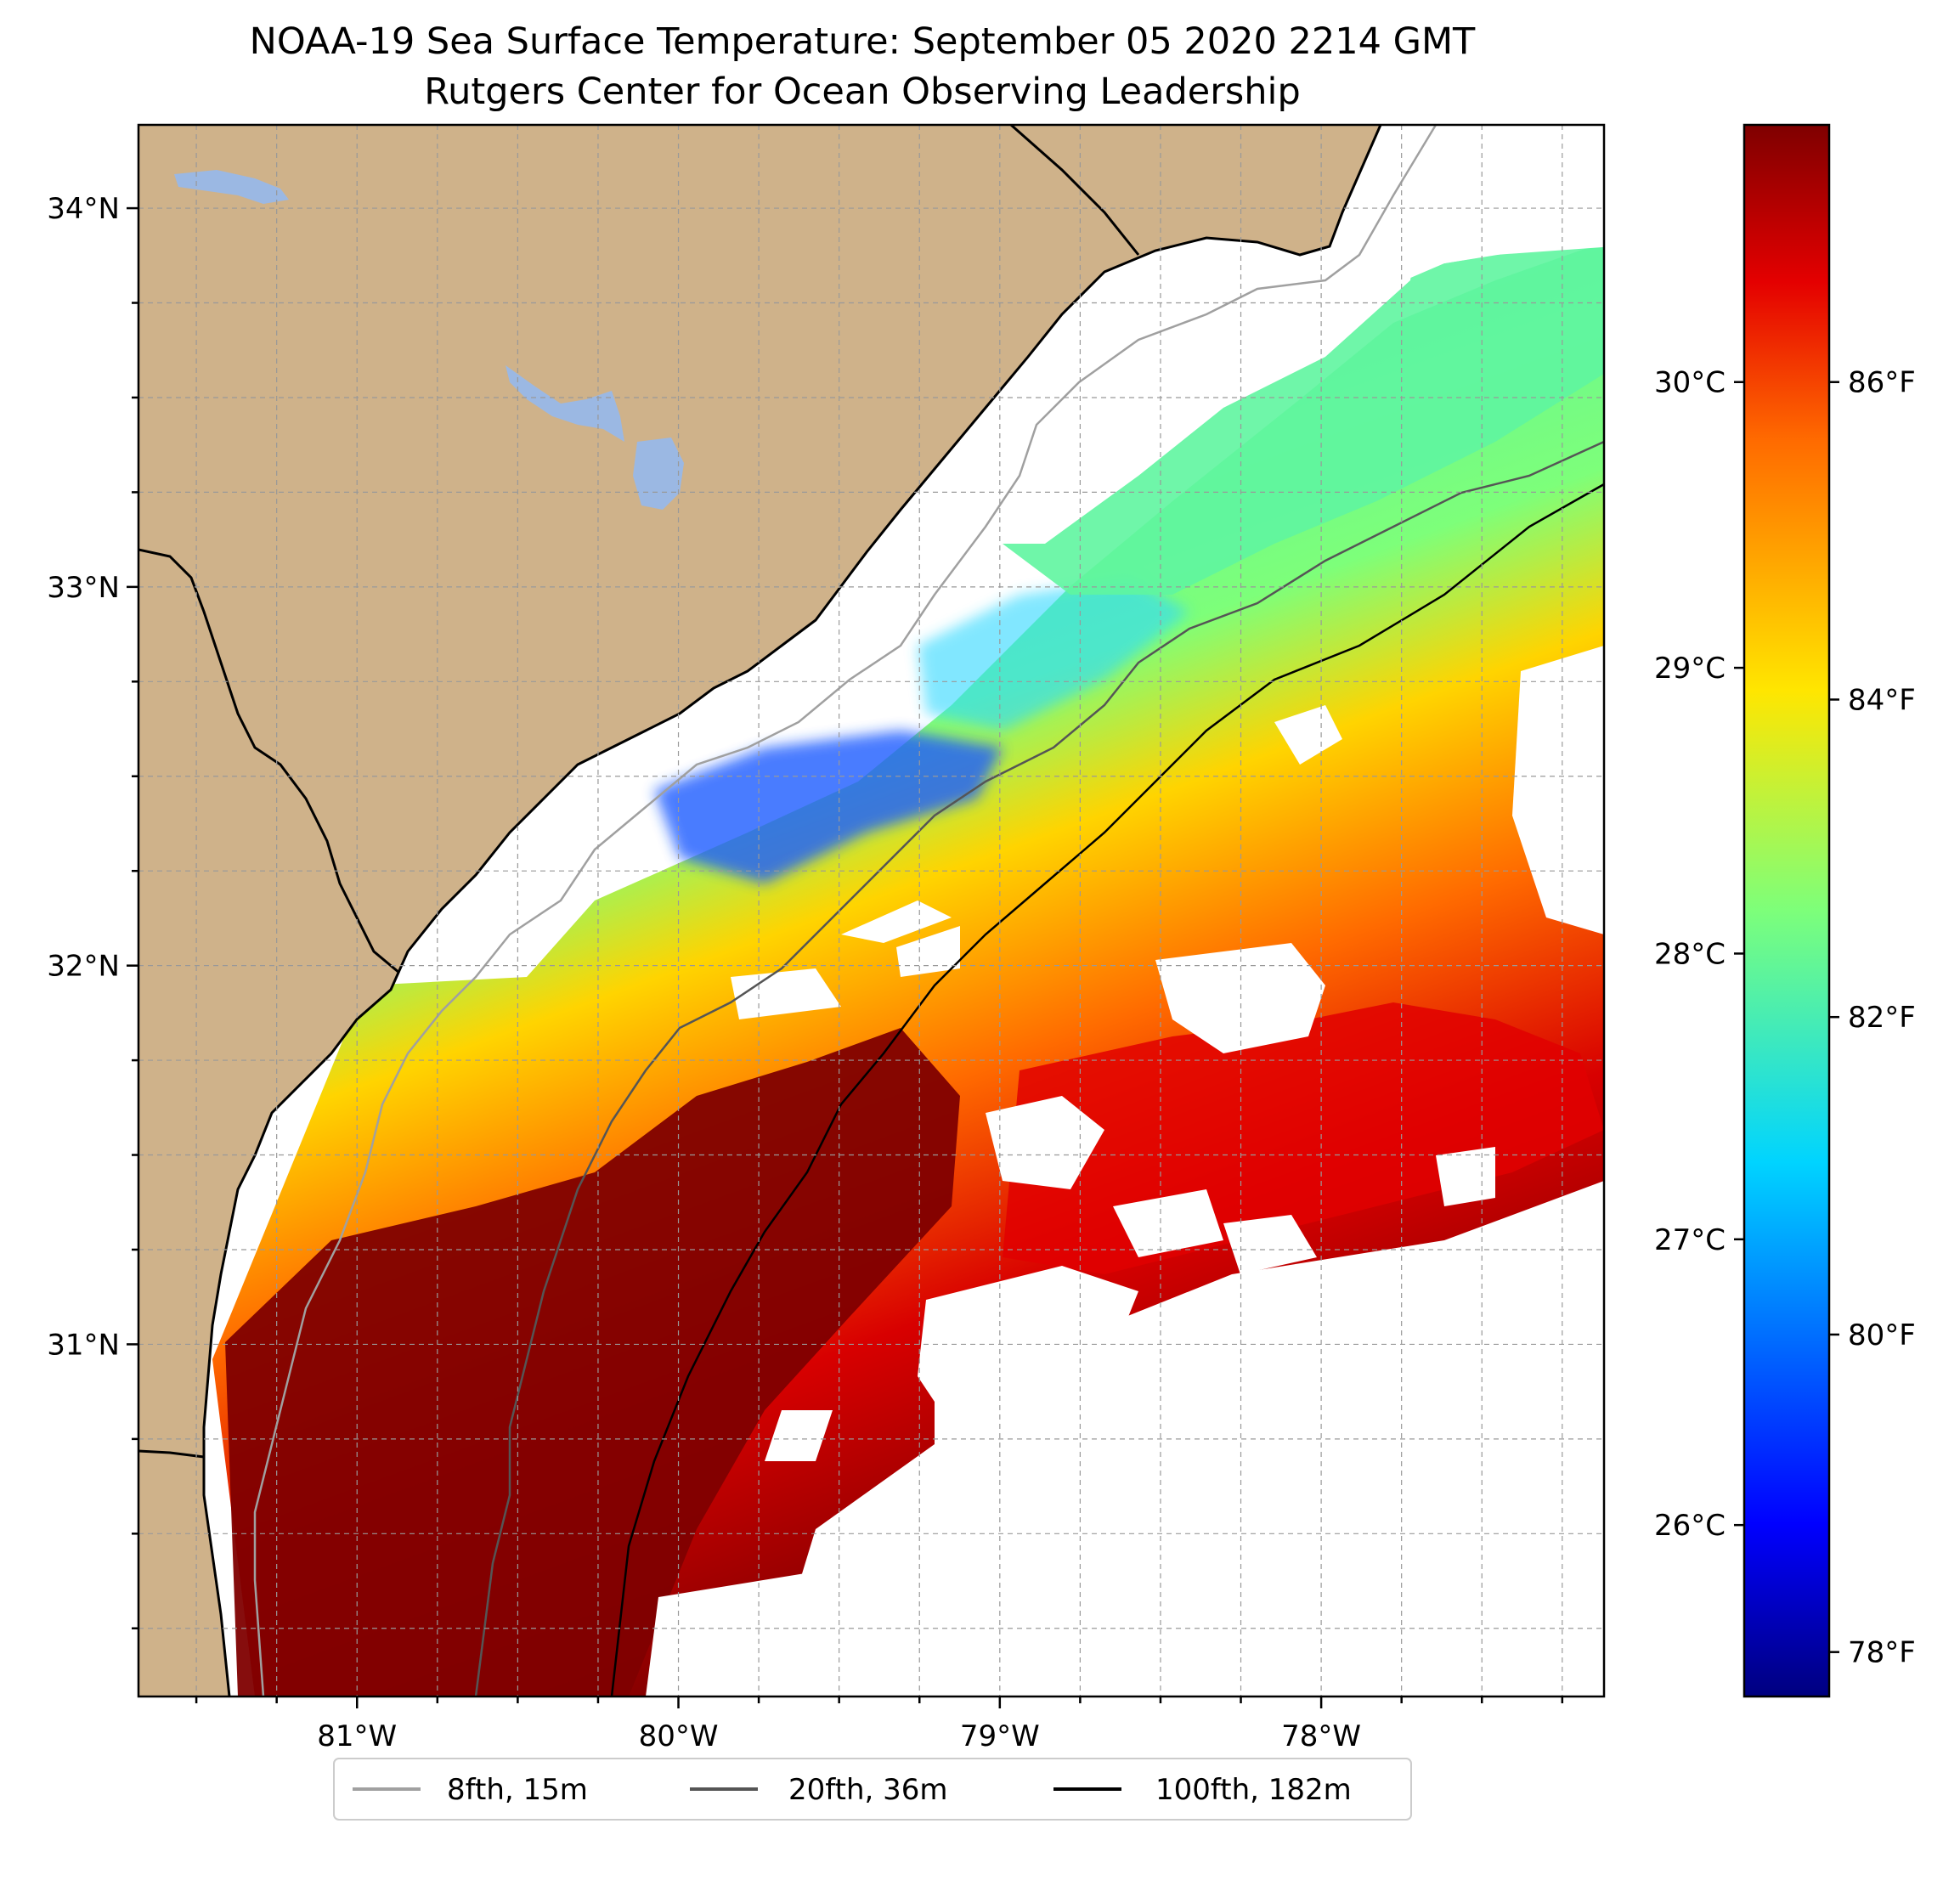 The width and height of the screenshot is (1960, 1880). I want to click on lon-tick-label: 79°W, so click(1000, 1736).